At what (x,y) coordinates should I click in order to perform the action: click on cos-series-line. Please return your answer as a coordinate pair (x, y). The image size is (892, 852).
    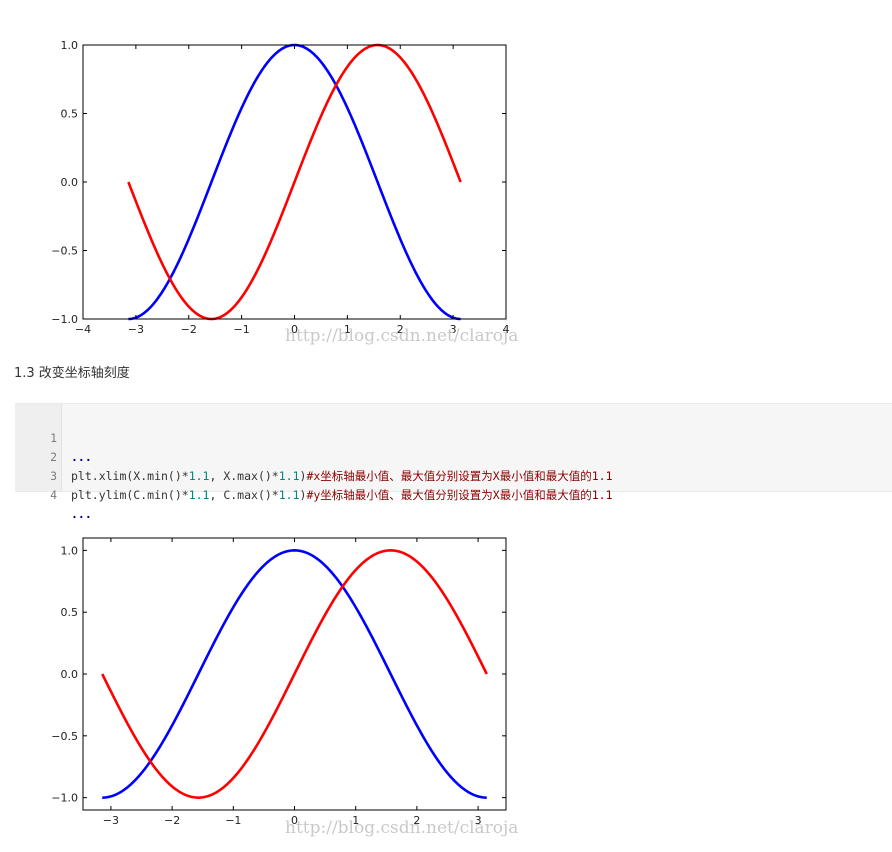
    Looking at the image, I should click on (294, 674).